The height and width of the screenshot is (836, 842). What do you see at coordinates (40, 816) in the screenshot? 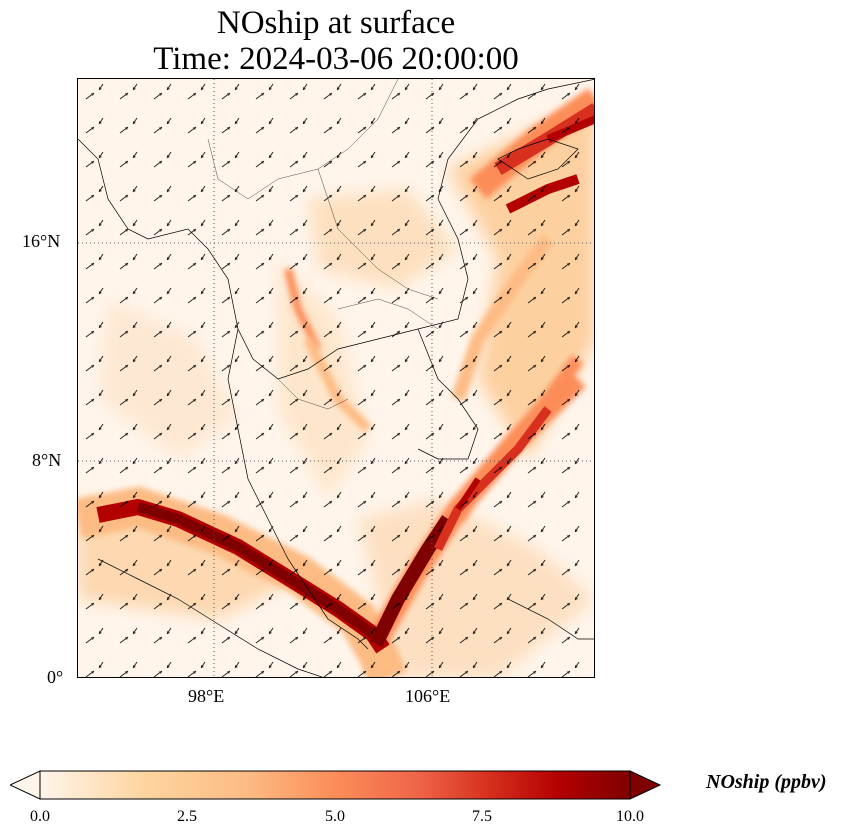
I see `colorbar-tick-0: 0.0` at bounding box center [40, 816].